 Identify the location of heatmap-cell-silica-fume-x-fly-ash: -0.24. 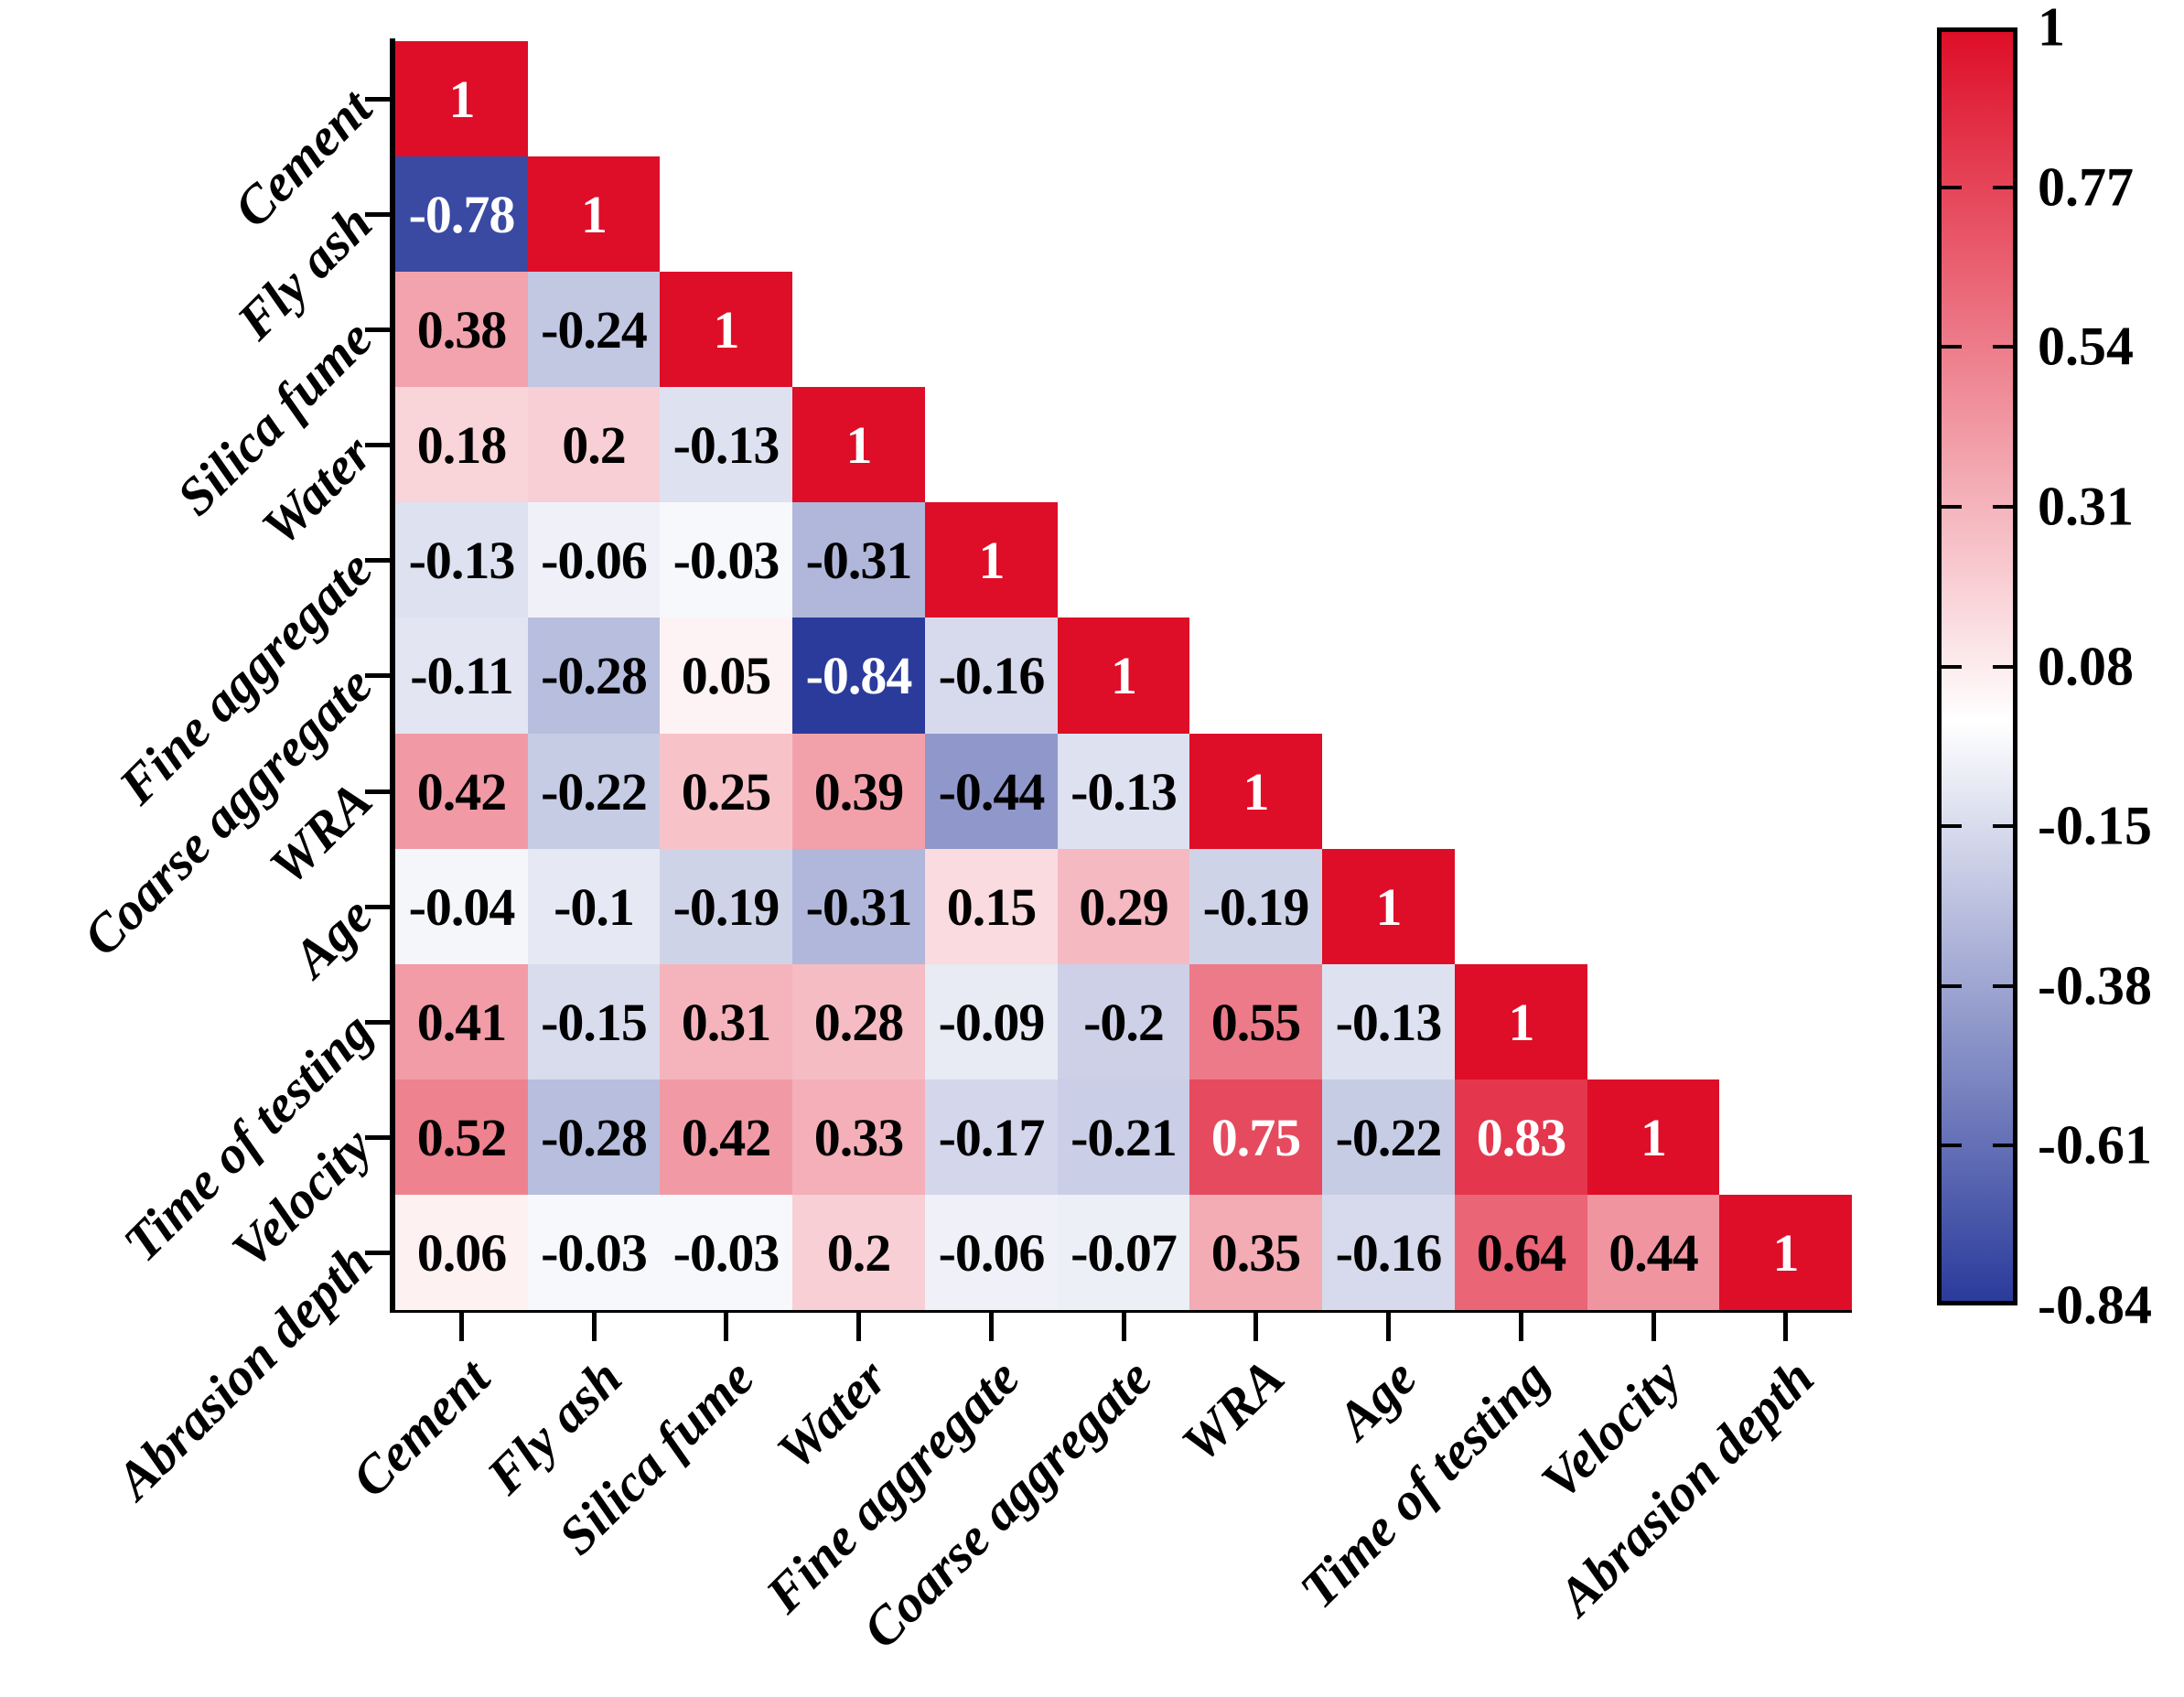
(594, 329).